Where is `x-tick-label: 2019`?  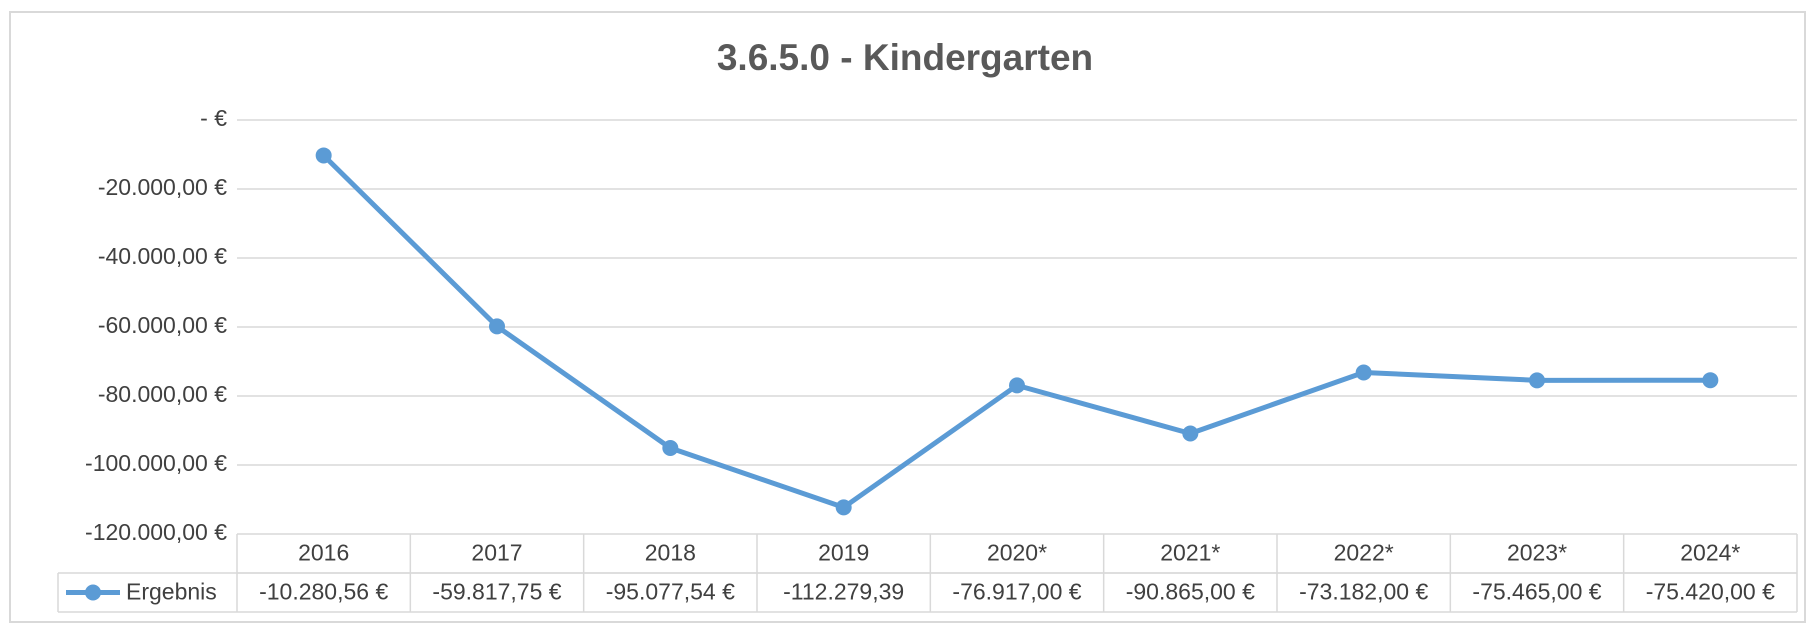 x-tick-label: 2019 is located at coordinates (843, 553).